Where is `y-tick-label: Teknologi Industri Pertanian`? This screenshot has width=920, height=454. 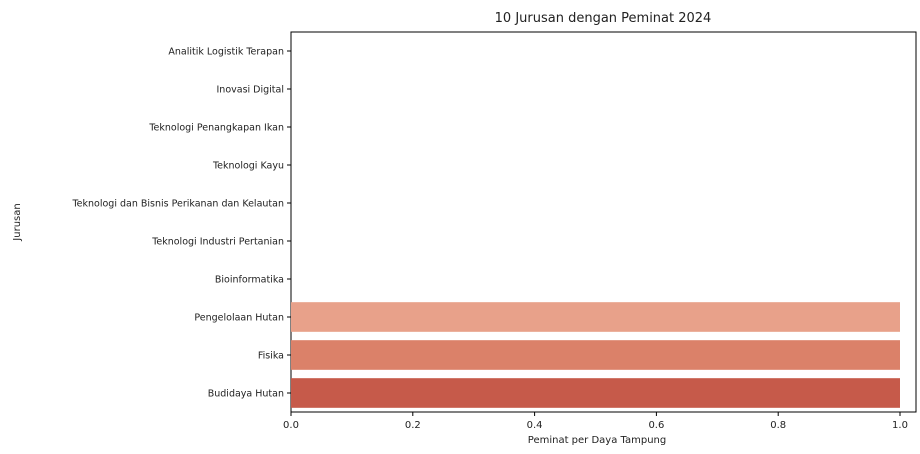
y-tick-label: Teknologi Industri Pertanian is located at coordinates (217, 242).